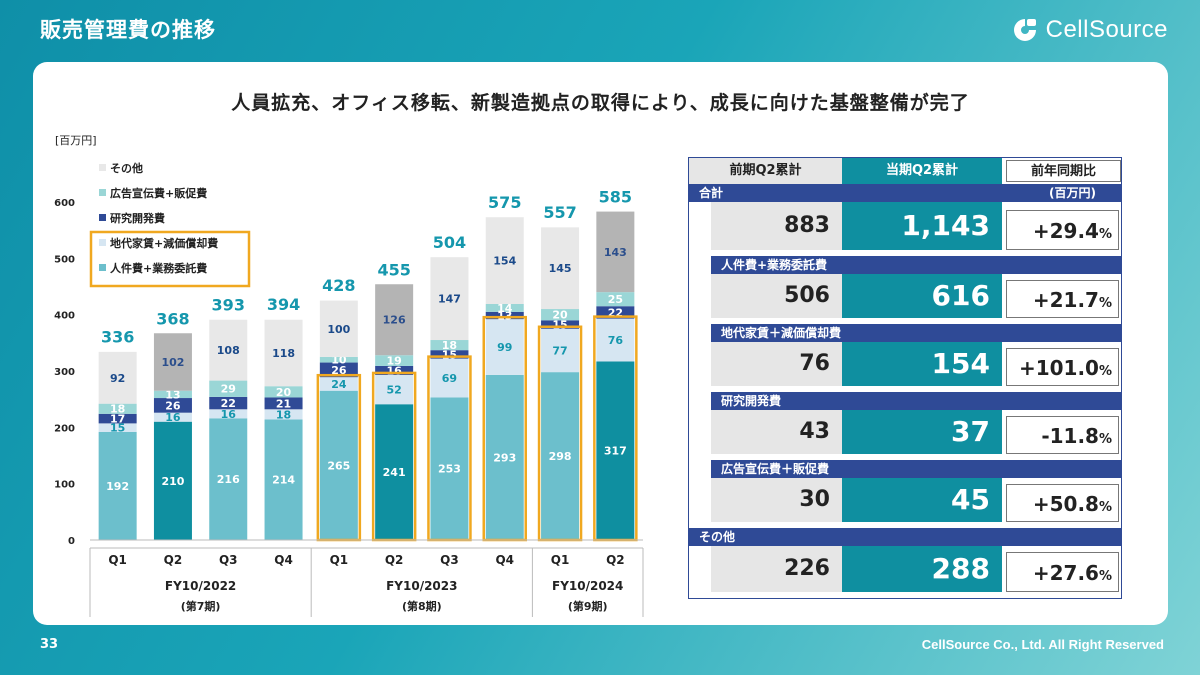 This screenshot has width=1200, height=675. What do you see at coordinates (1065, 300) in the screenshot?
I see `yoy-value: +21.7` at bounding box center [1065, 300].